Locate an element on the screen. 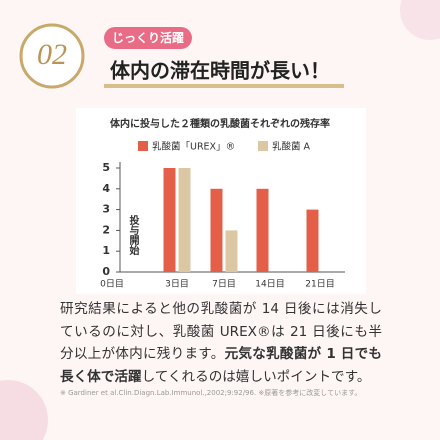  tag: じっくり活躍 is located at coordinates (148, 37).